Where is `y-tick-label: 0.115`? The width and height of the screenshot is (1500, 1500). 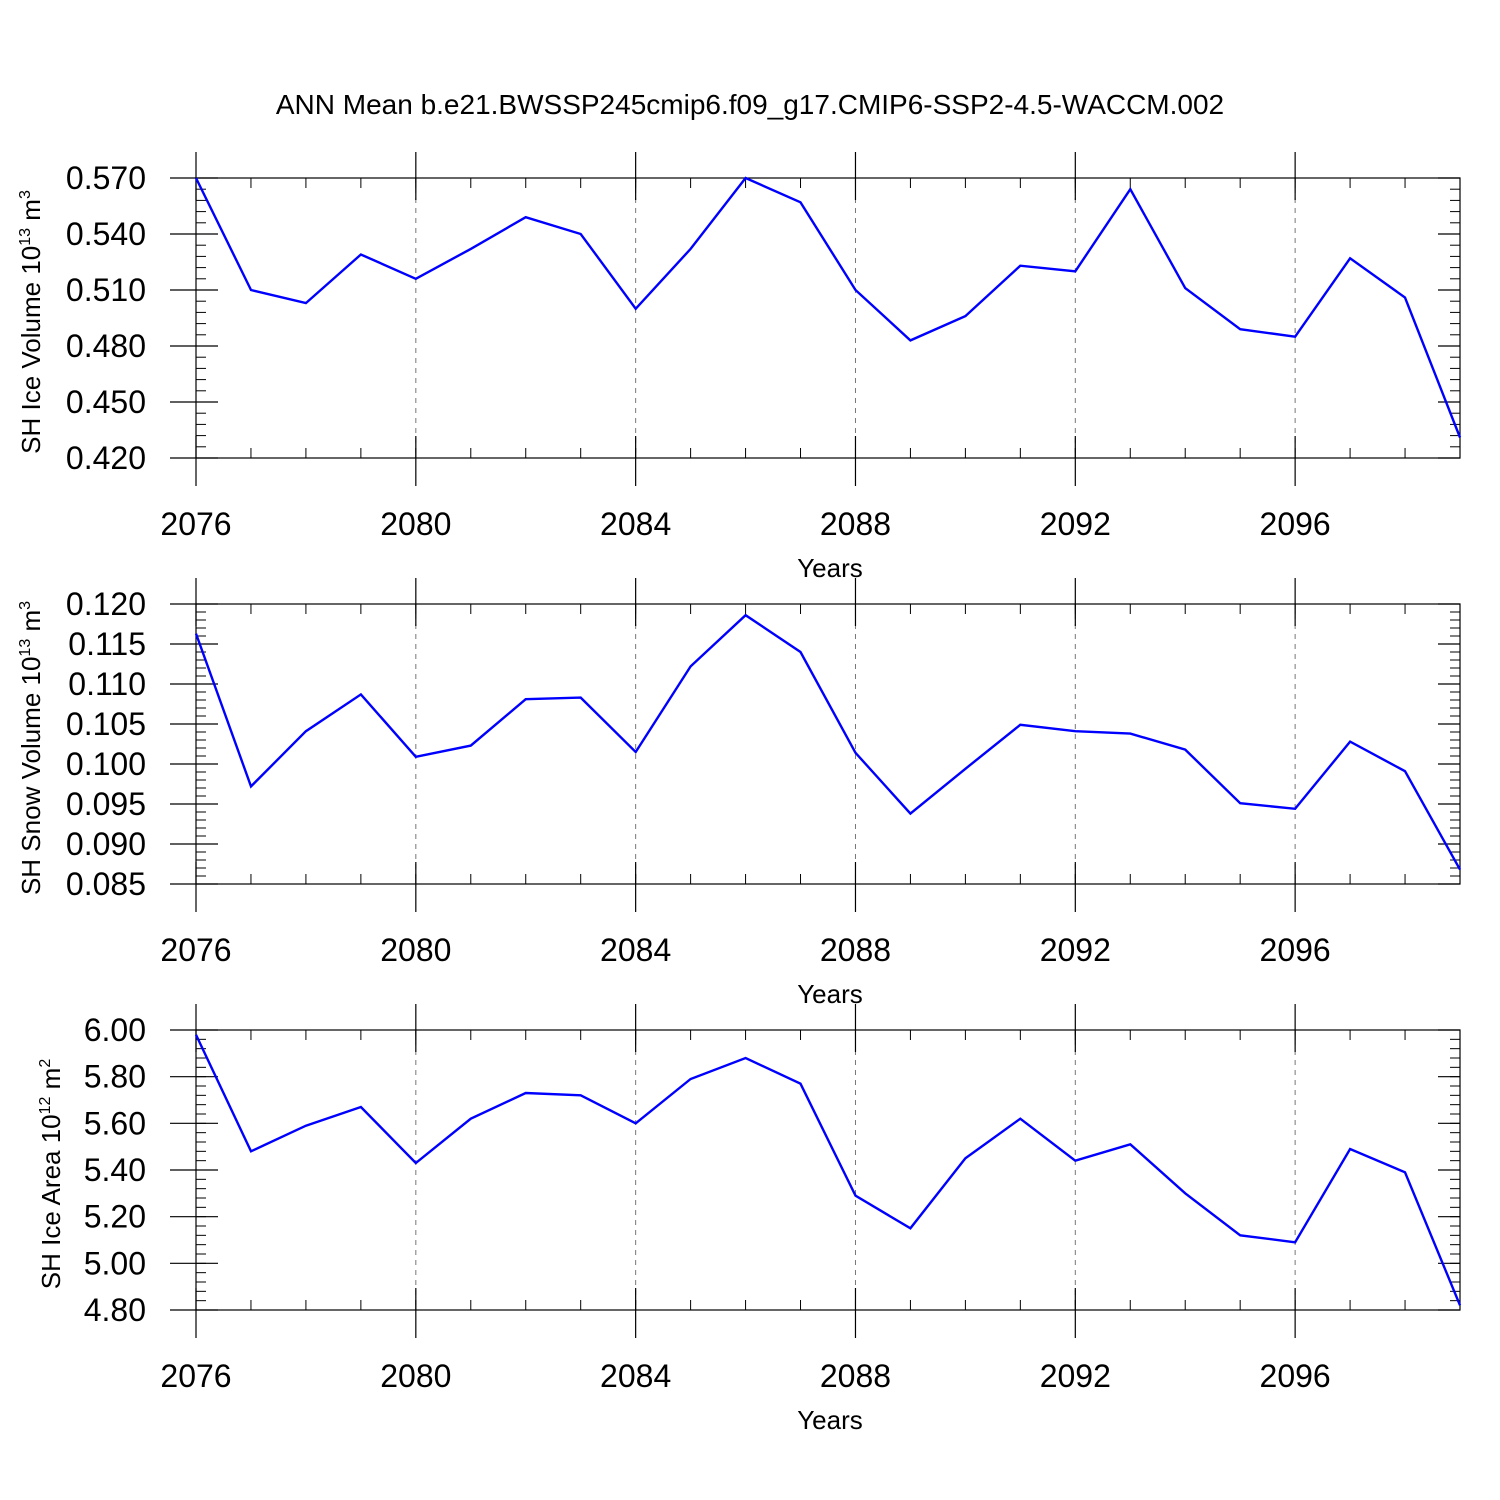 y-tick-label: 0.115 is located at coordinates (107, 644).